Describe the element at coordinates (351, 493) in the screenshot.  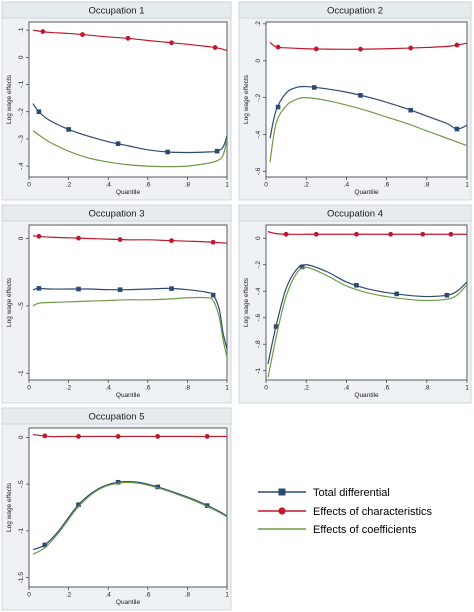
I see `legend-label-total: Total differential` at that location.